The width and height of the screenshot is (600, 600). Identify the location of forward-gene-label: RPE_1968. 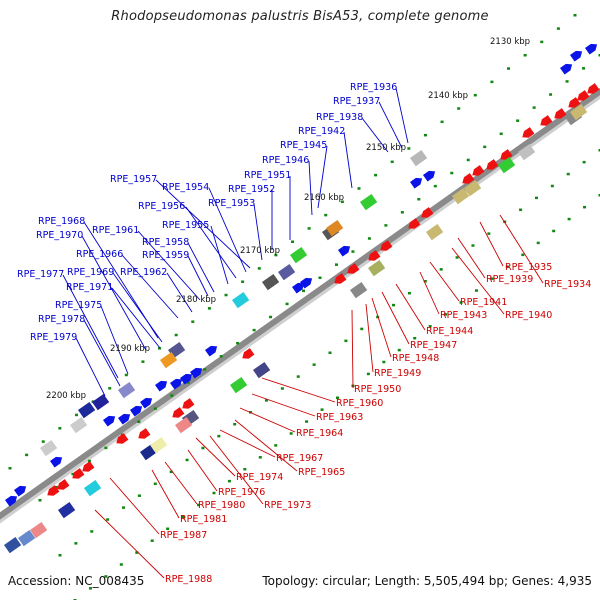
(61, 221).